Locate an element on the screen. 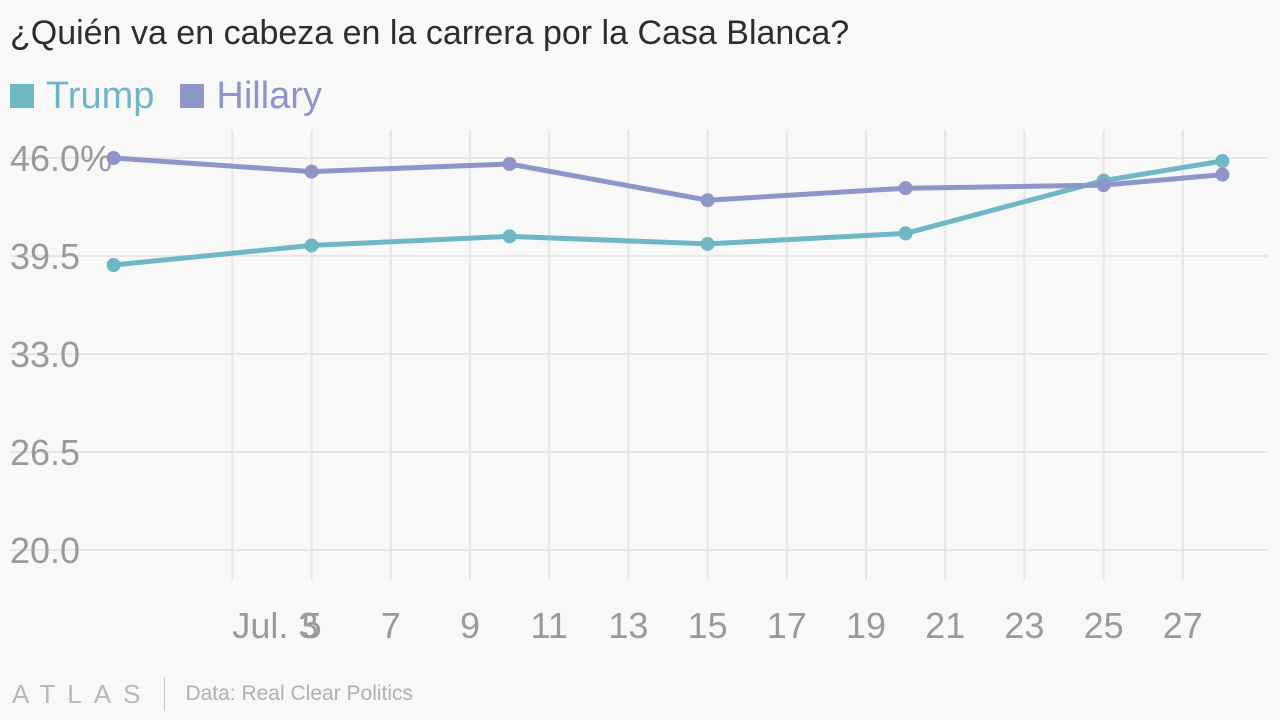  chart-legend: Trump Hillary is located at coordinates (179, 96).